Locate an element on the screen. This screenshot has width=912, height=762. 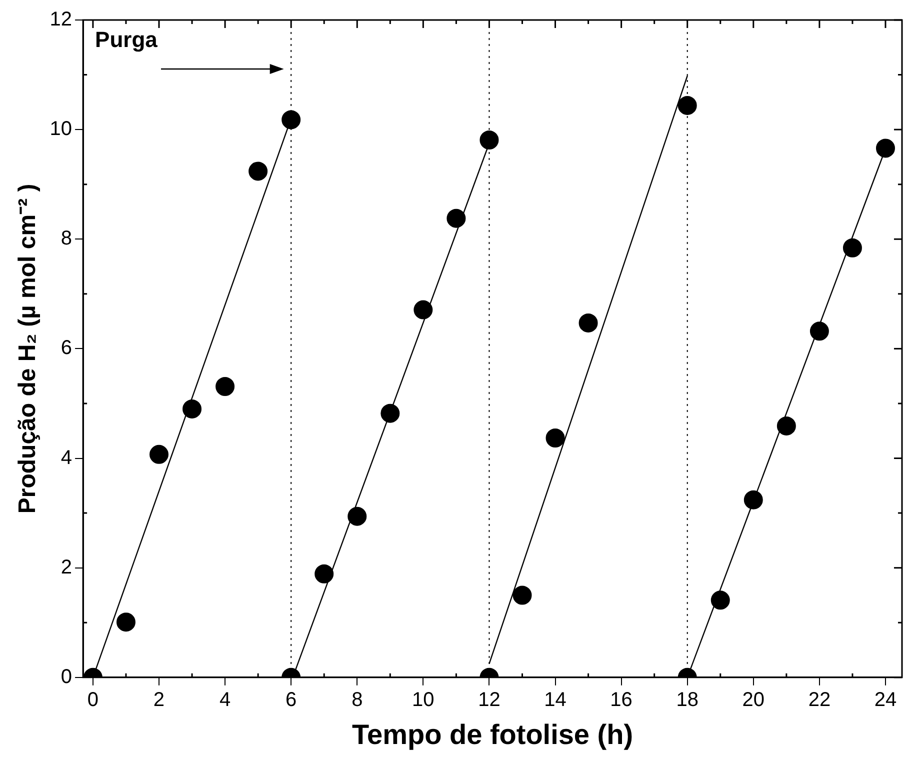
x-tick-label: 8 is located at coordinates (357, 699).